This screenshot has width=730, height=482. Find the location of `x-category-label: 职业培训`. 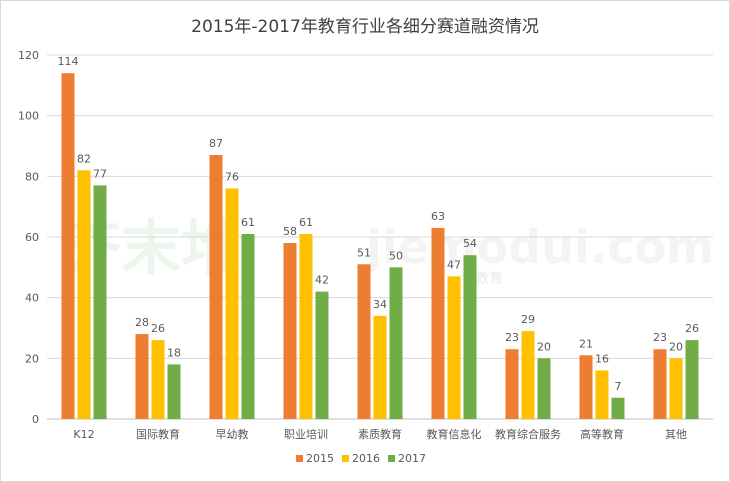

x-category-label: 职业培训 is located at coordinates (306, 434).